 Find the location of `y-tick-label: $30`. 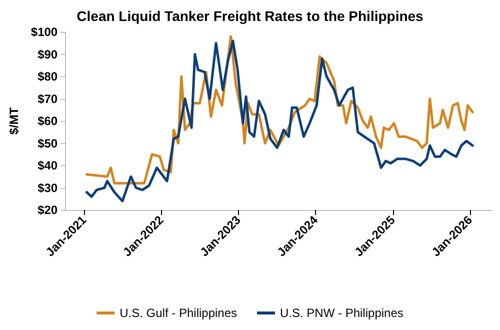

y-tick-label: $30 is located at coordinates (48, 187).